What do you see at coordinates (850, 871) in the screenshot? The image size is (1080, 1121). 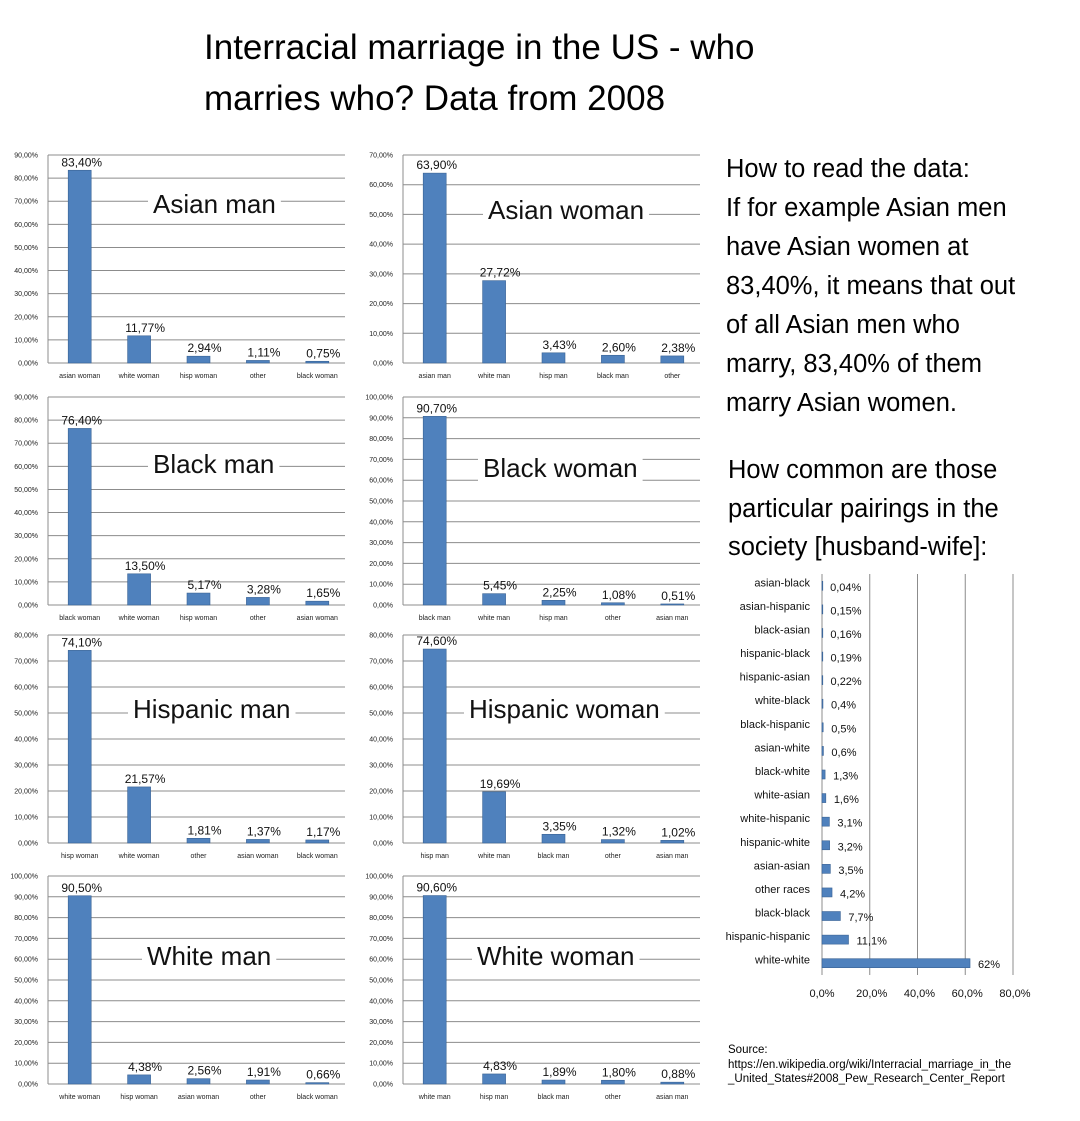 I see `data-label: 3,5%` at bounding box center [850, 871].